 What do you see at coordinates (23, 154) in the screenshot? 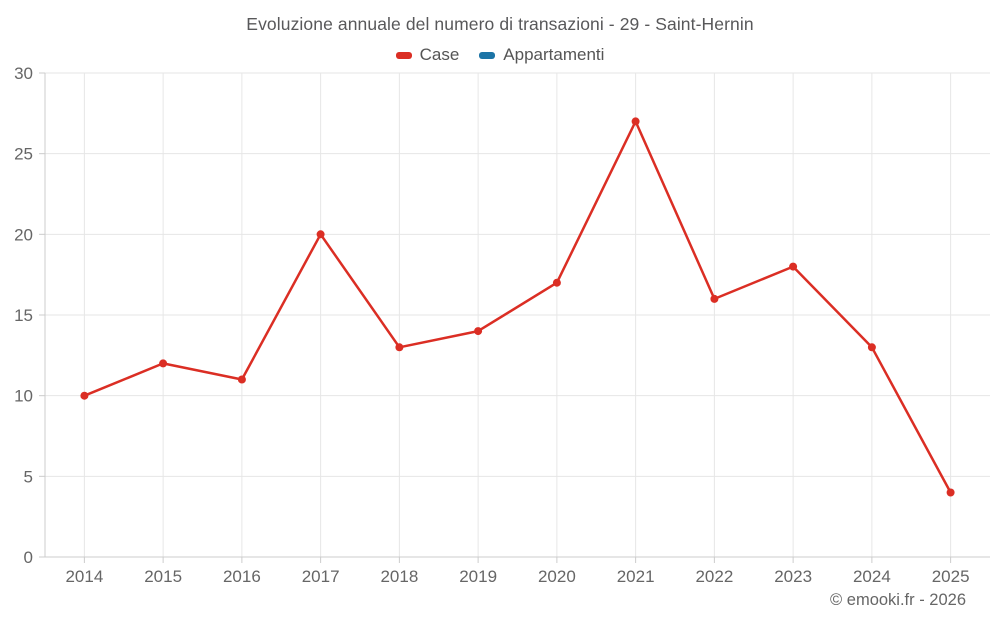
I see `y-tick-label: 25` at bounding box center [23, 154].